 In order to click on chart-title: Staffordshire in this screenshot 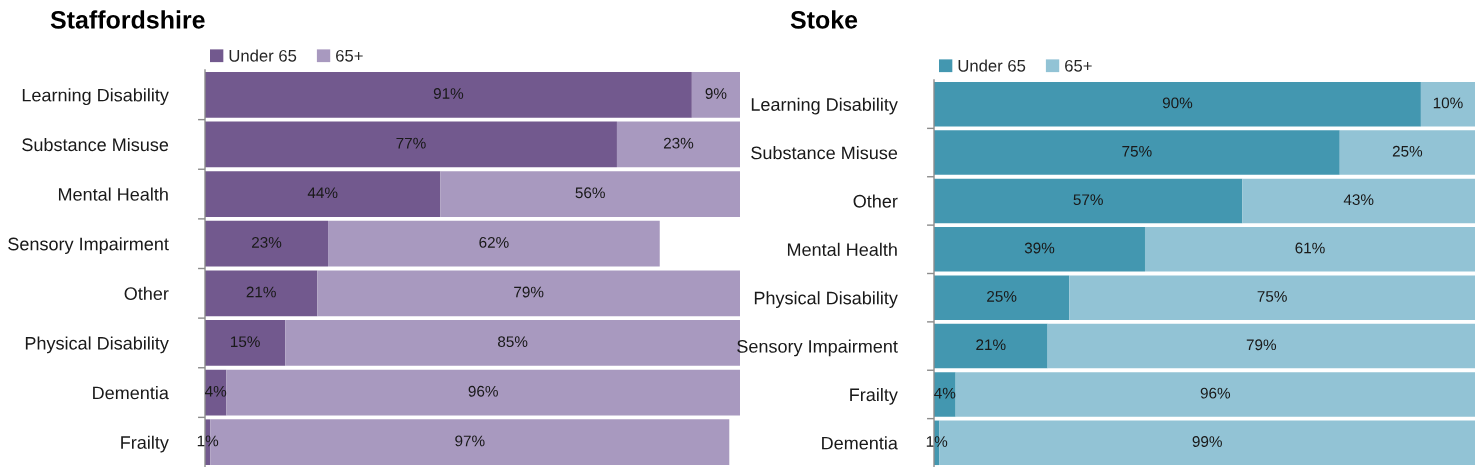, I will do `click(127, 19)`.